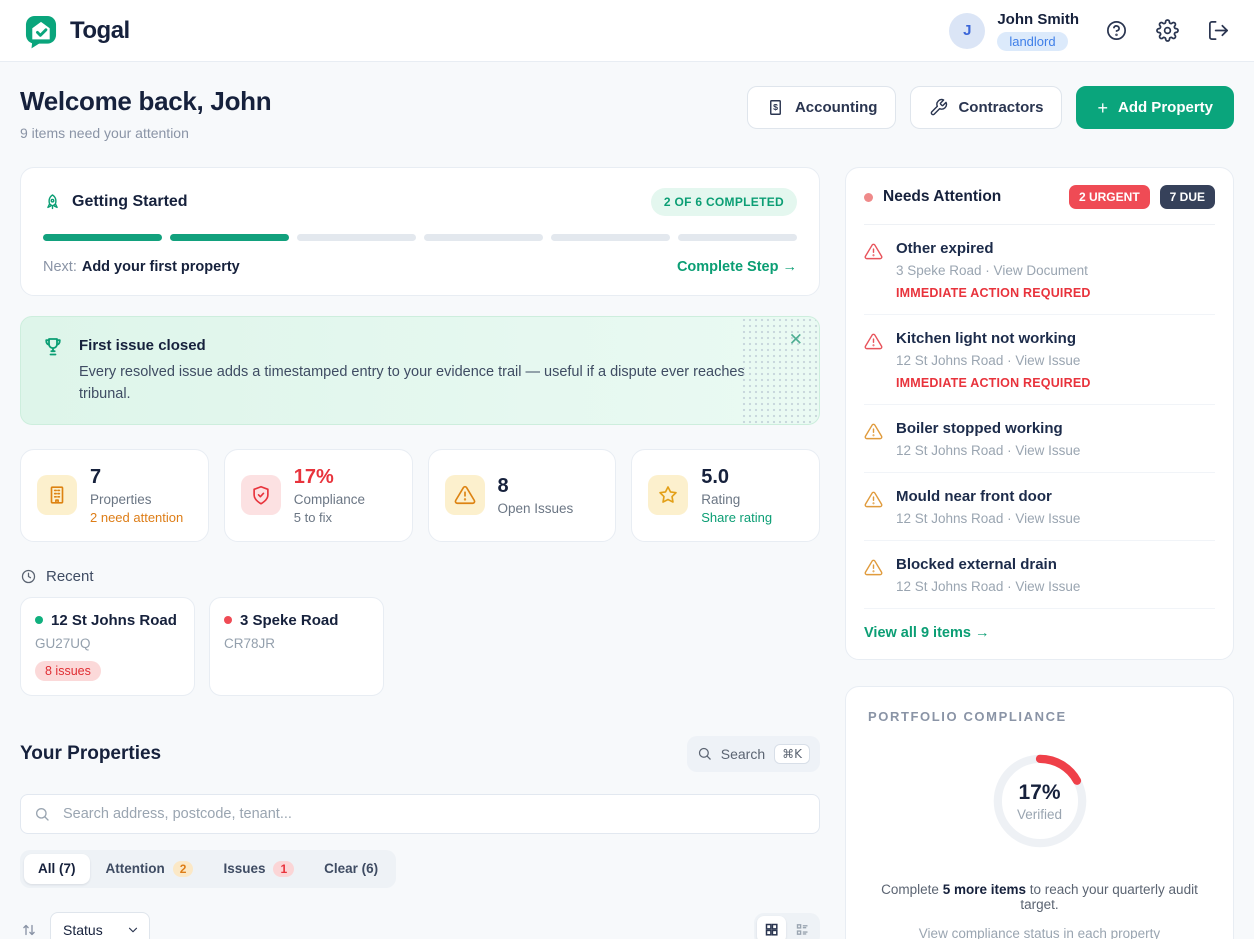 This screenshot has width=1254, height=939. I want to click on togal-logo-icon, so click(41, 31).